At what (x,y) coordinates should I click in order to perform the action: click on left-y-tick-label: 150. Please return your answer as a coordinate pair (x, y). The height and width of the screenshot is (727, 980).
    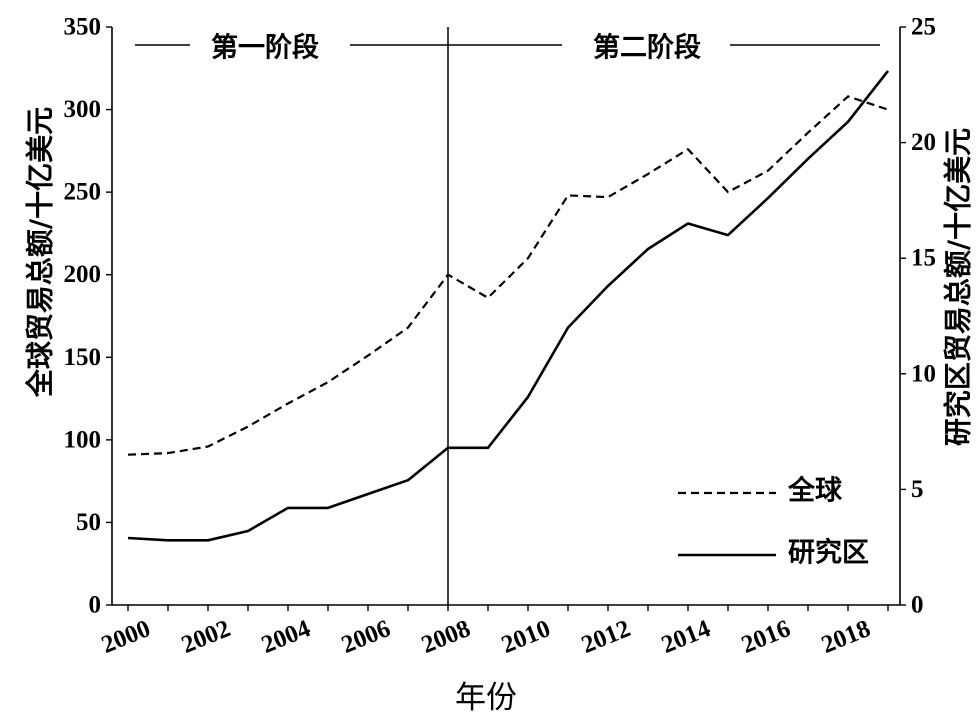
    Looking at the image, I should click on (83, 357).